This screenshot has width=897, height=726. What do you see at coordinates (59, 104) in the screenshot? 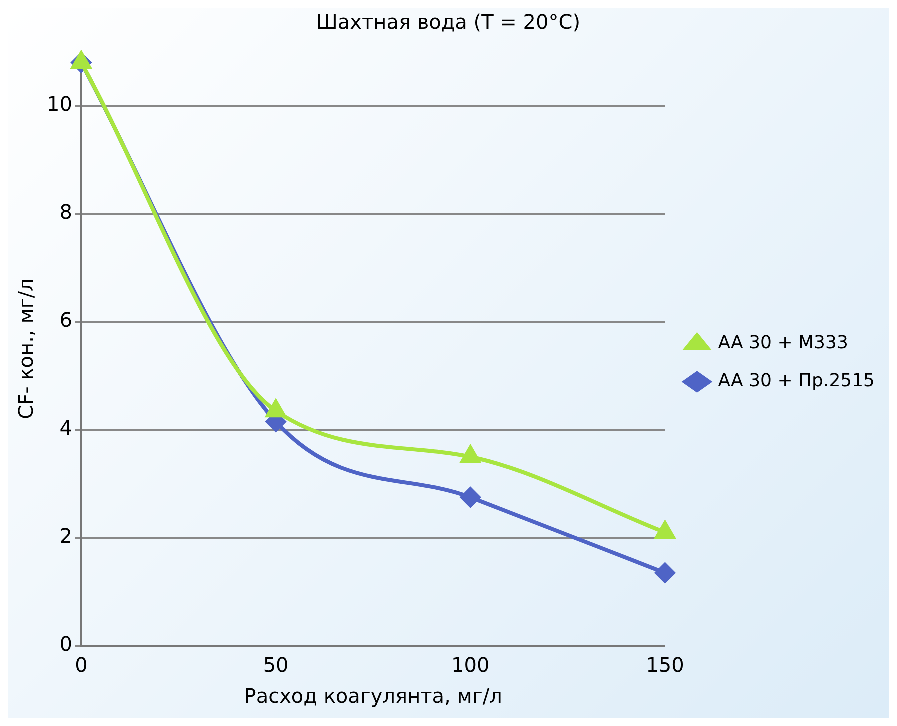
I see `y-tick-label: 10` at bounding box center [59, 104].